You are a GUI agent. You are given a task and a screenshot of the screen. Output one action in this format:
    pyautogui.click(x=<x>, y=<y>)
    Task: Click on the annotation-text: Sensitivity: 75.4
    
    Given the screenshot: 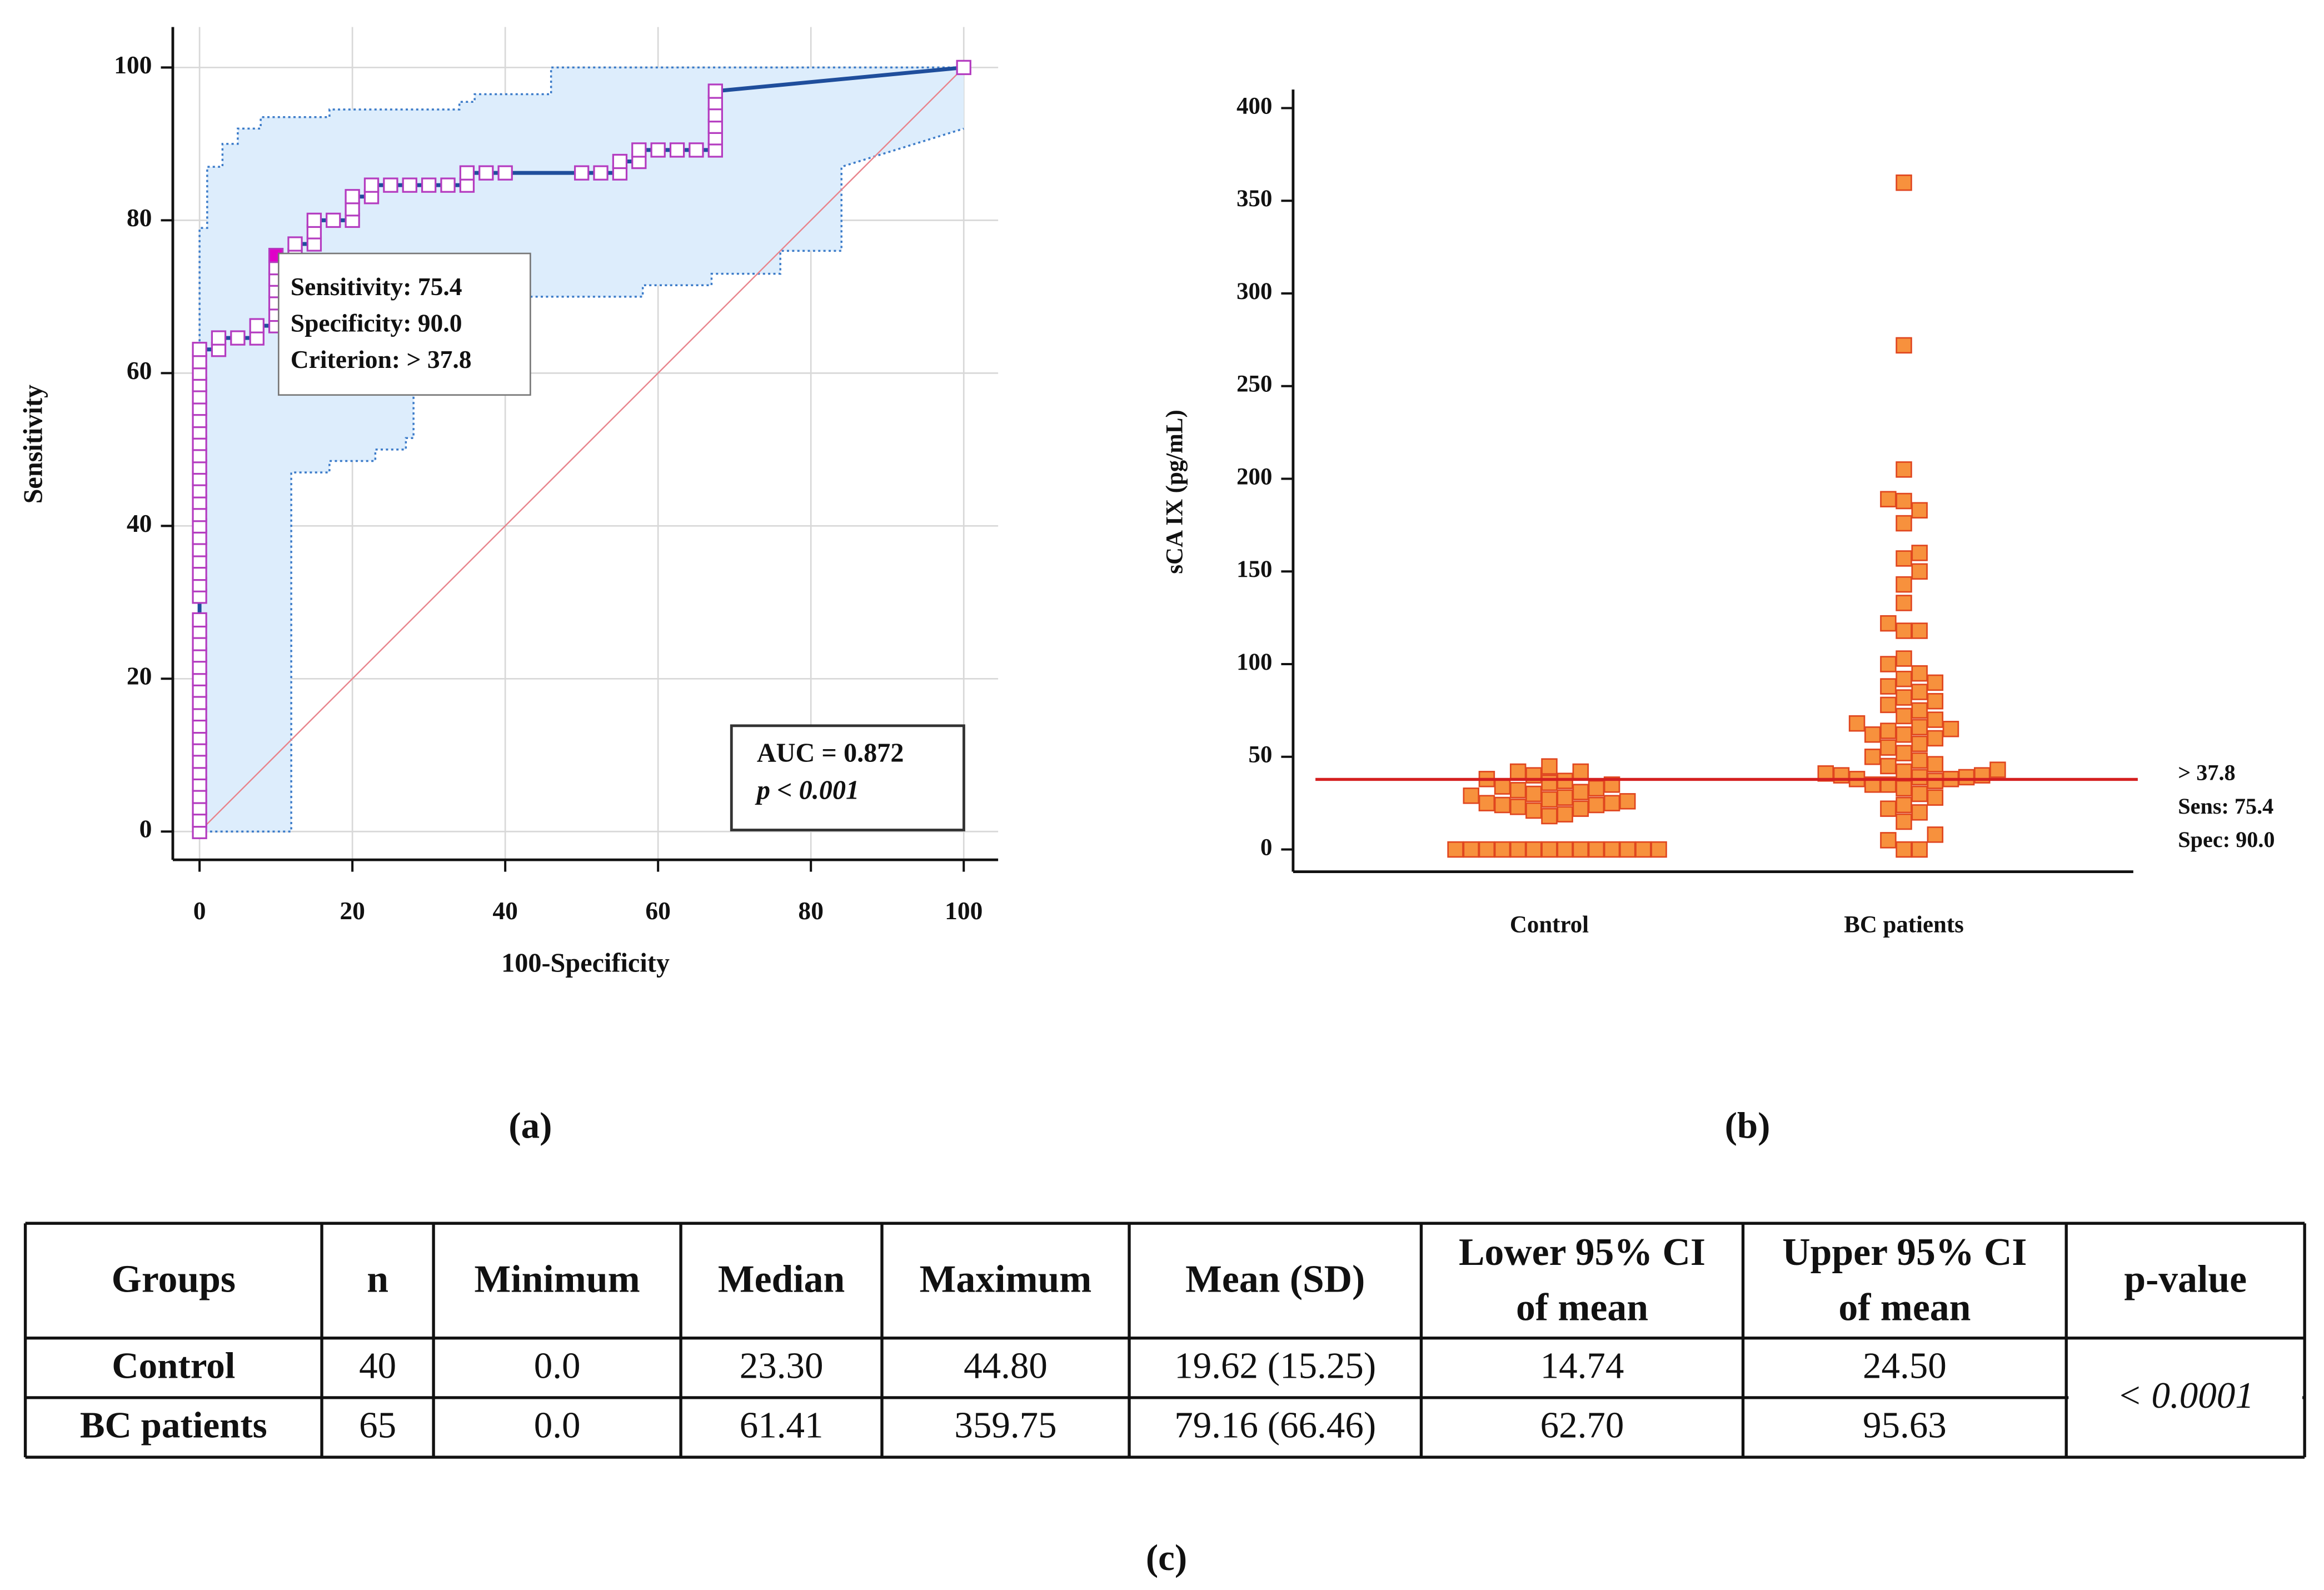 What is the action you would take?
    pyautogui.click(x=376, y=286)
    